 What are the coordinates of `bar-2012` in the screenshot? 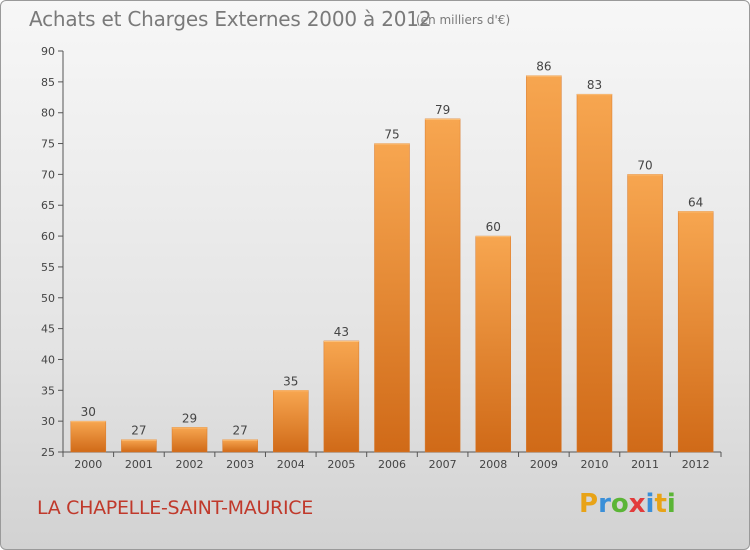 It's located at (695, 332).